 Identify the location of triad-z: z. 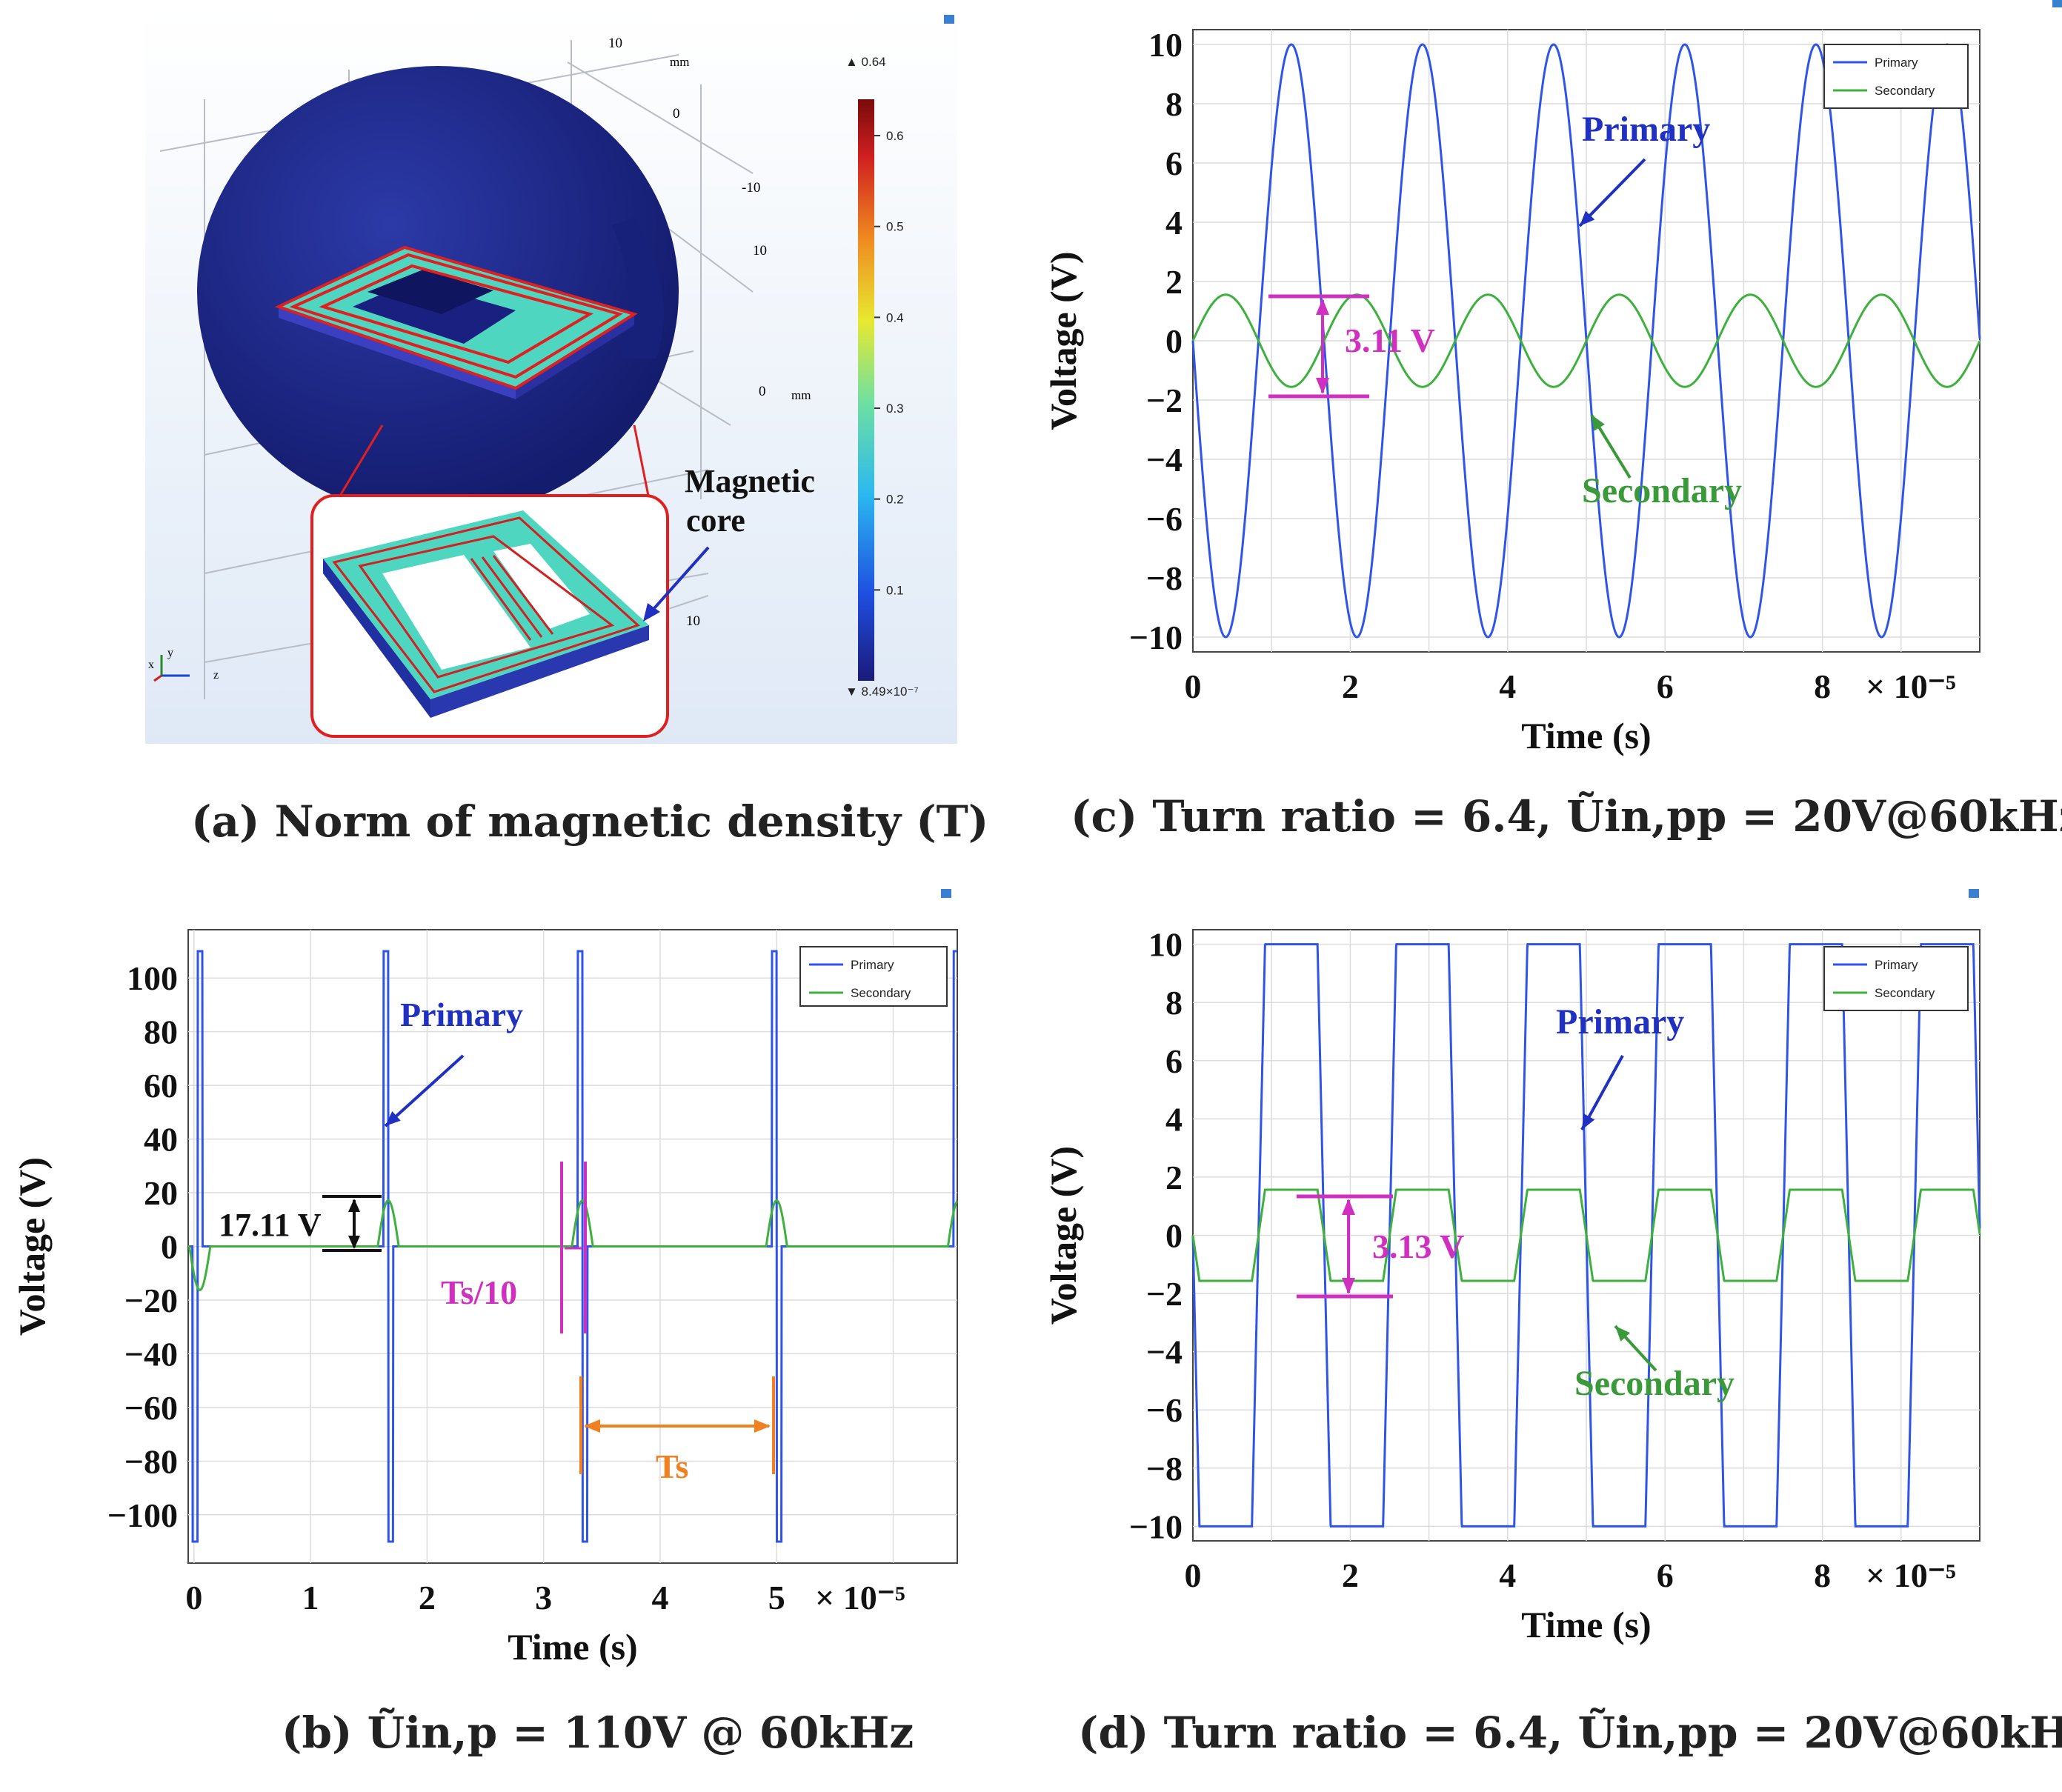
(216, 675).